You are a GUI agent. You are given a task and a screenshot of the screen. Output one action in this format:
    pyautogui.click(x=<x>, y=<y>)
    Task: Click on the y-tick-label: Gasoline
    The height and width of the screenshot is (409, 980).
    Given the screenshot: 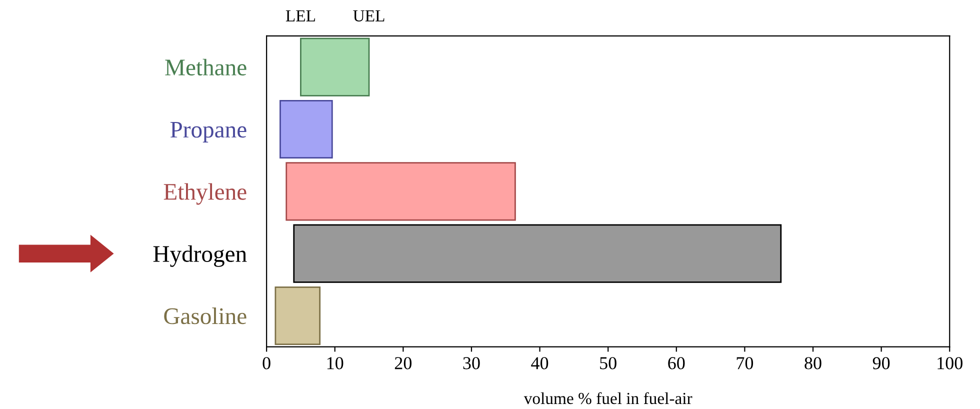 What is the action you would take?
    pyautogui.click(x=205, y=316)
    